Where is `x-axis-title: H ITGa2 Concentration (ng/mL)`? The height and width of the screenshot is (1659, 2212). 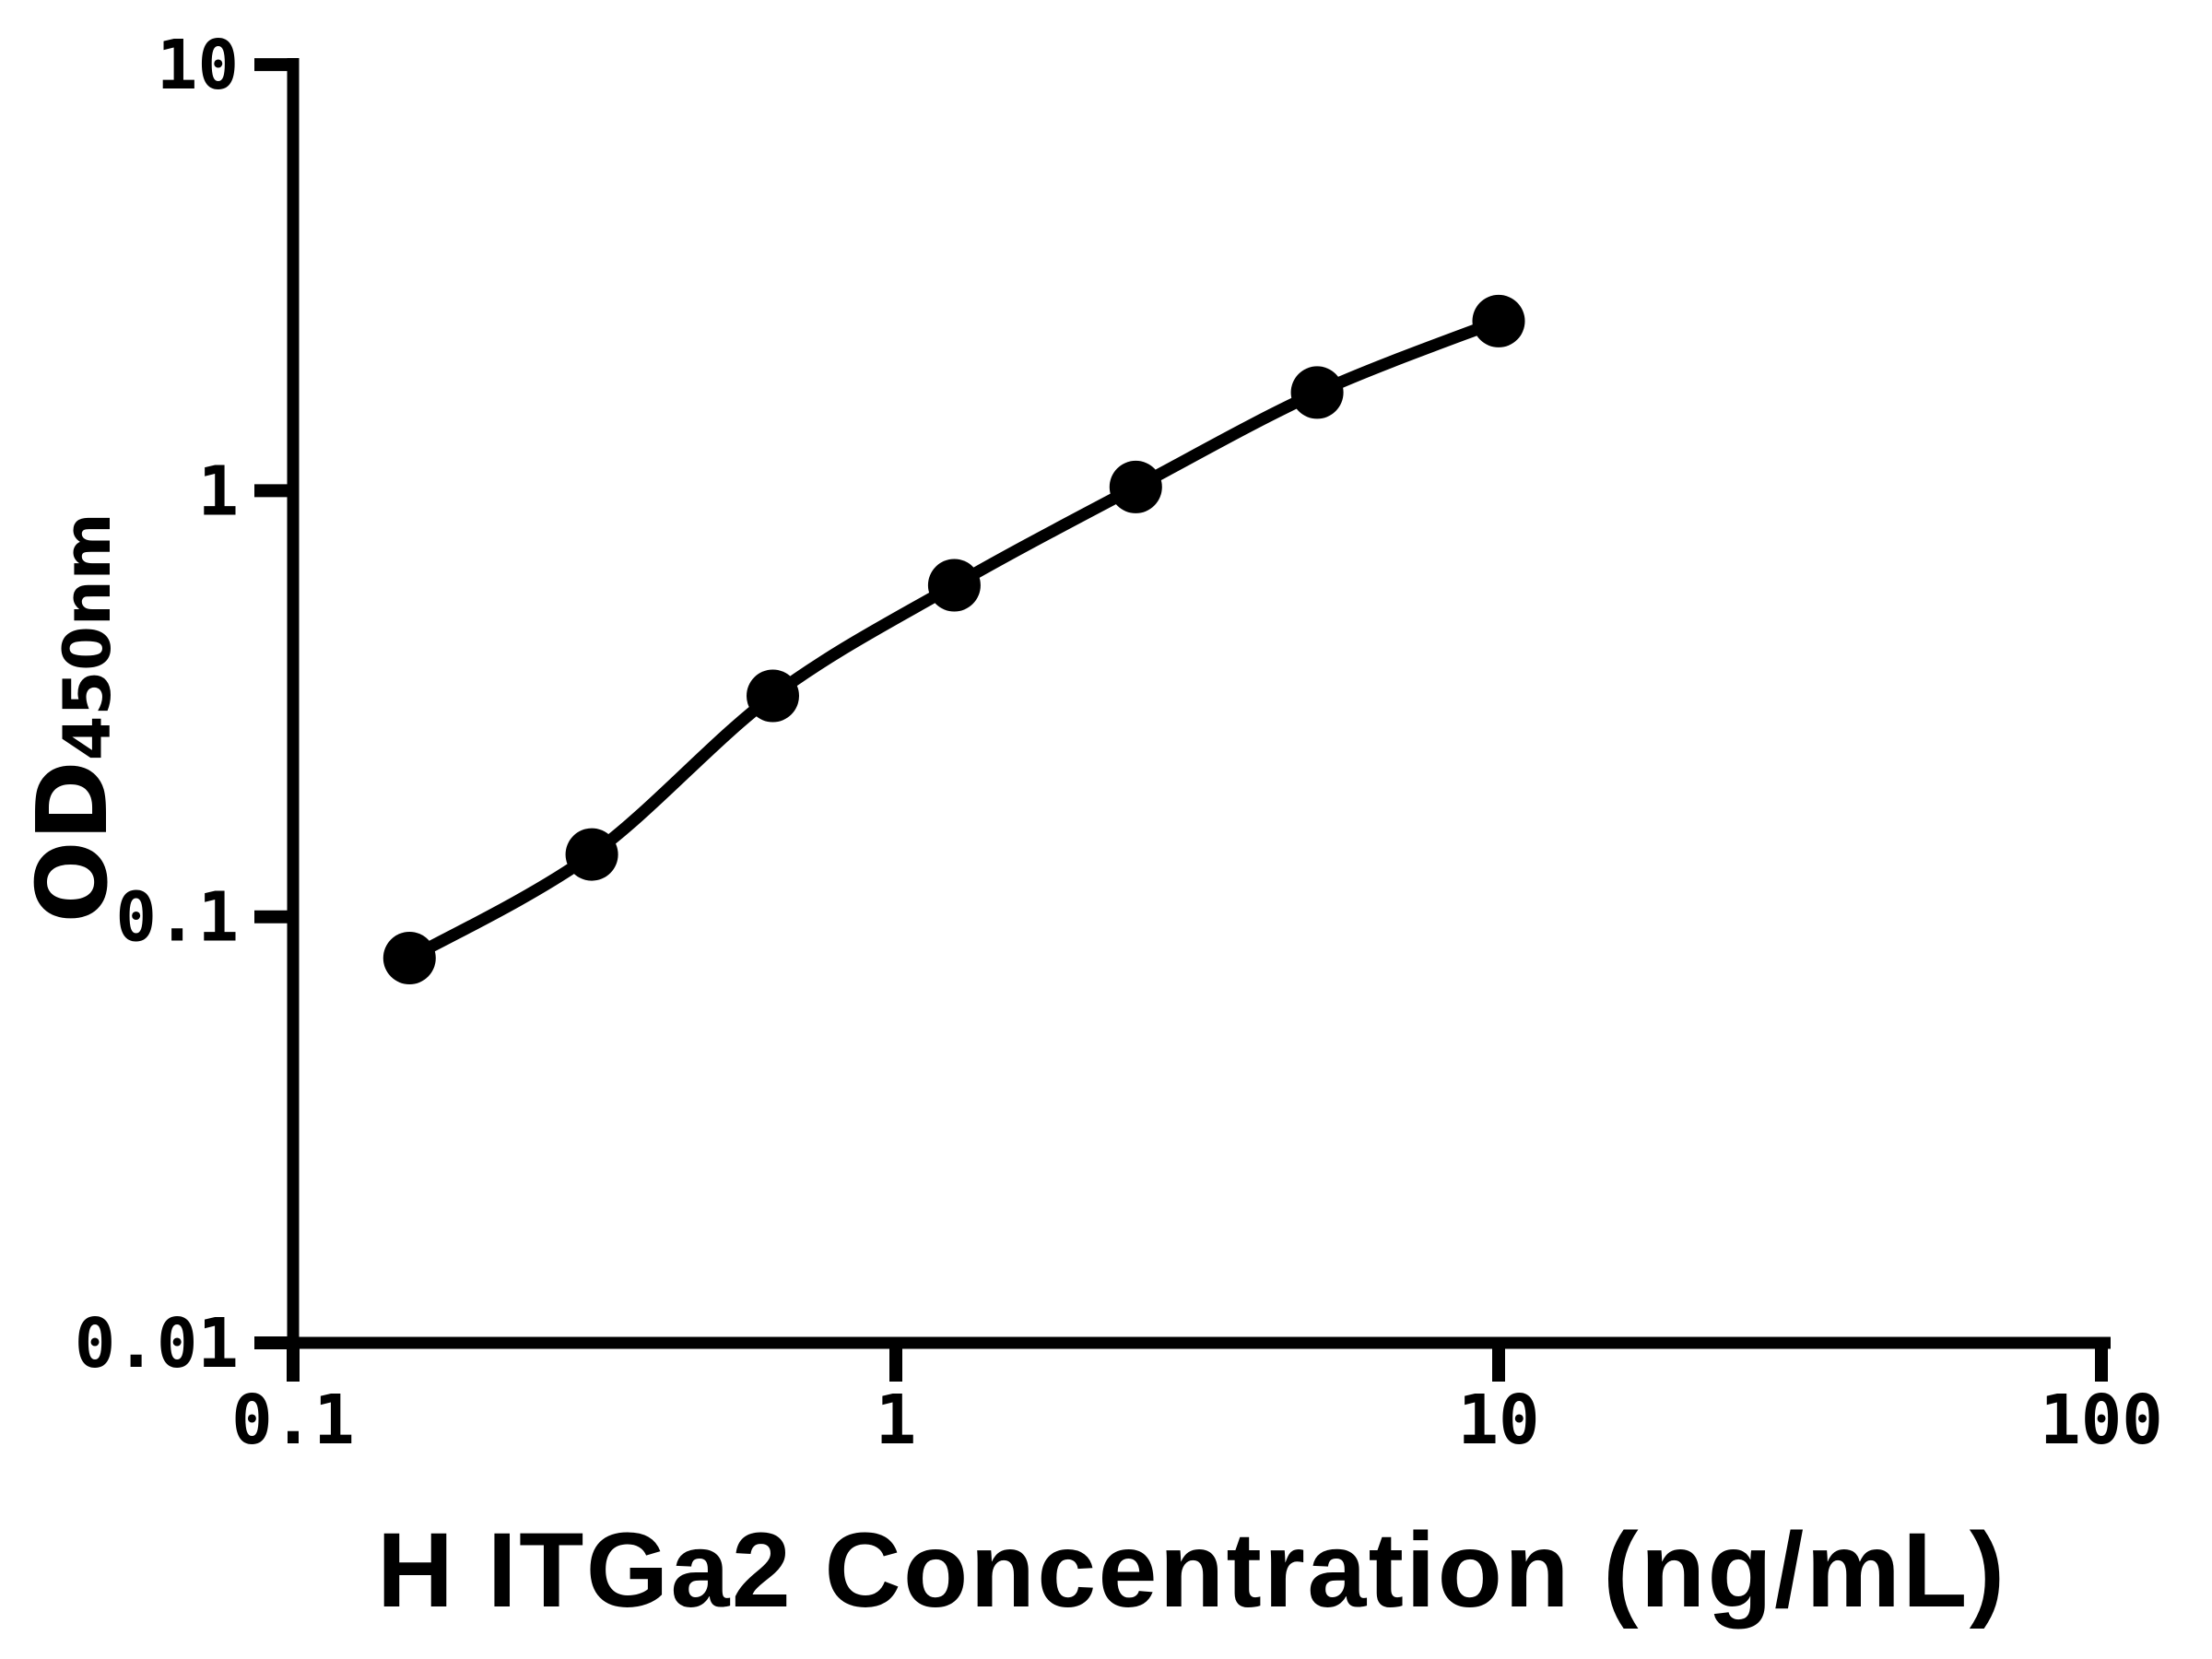 x-axis-title: H ITGa2 Concentration (ng/mL) is located at coordinates (1191, 1571).